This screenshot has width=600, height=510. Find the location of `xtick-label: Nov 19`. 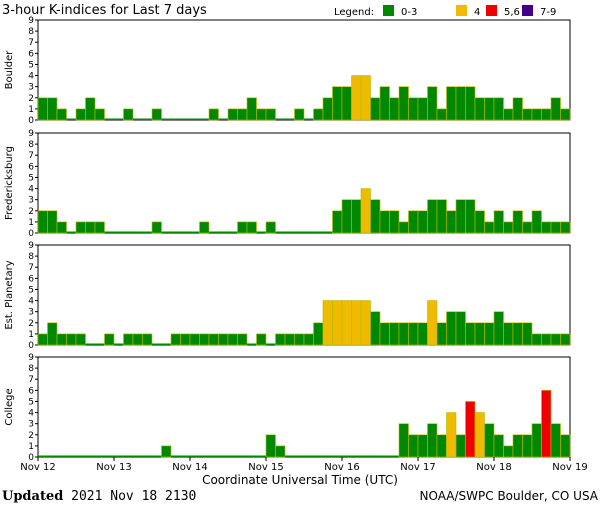

xtick-label: Nov 19 is located at coordinates (569, 467).